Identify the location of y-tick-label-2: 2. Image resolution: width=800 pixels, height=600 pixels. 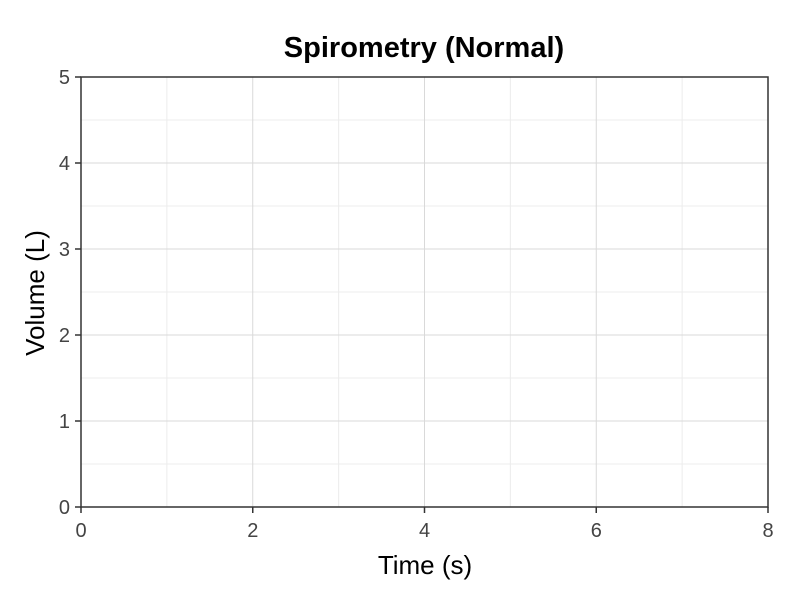
(64, 336).